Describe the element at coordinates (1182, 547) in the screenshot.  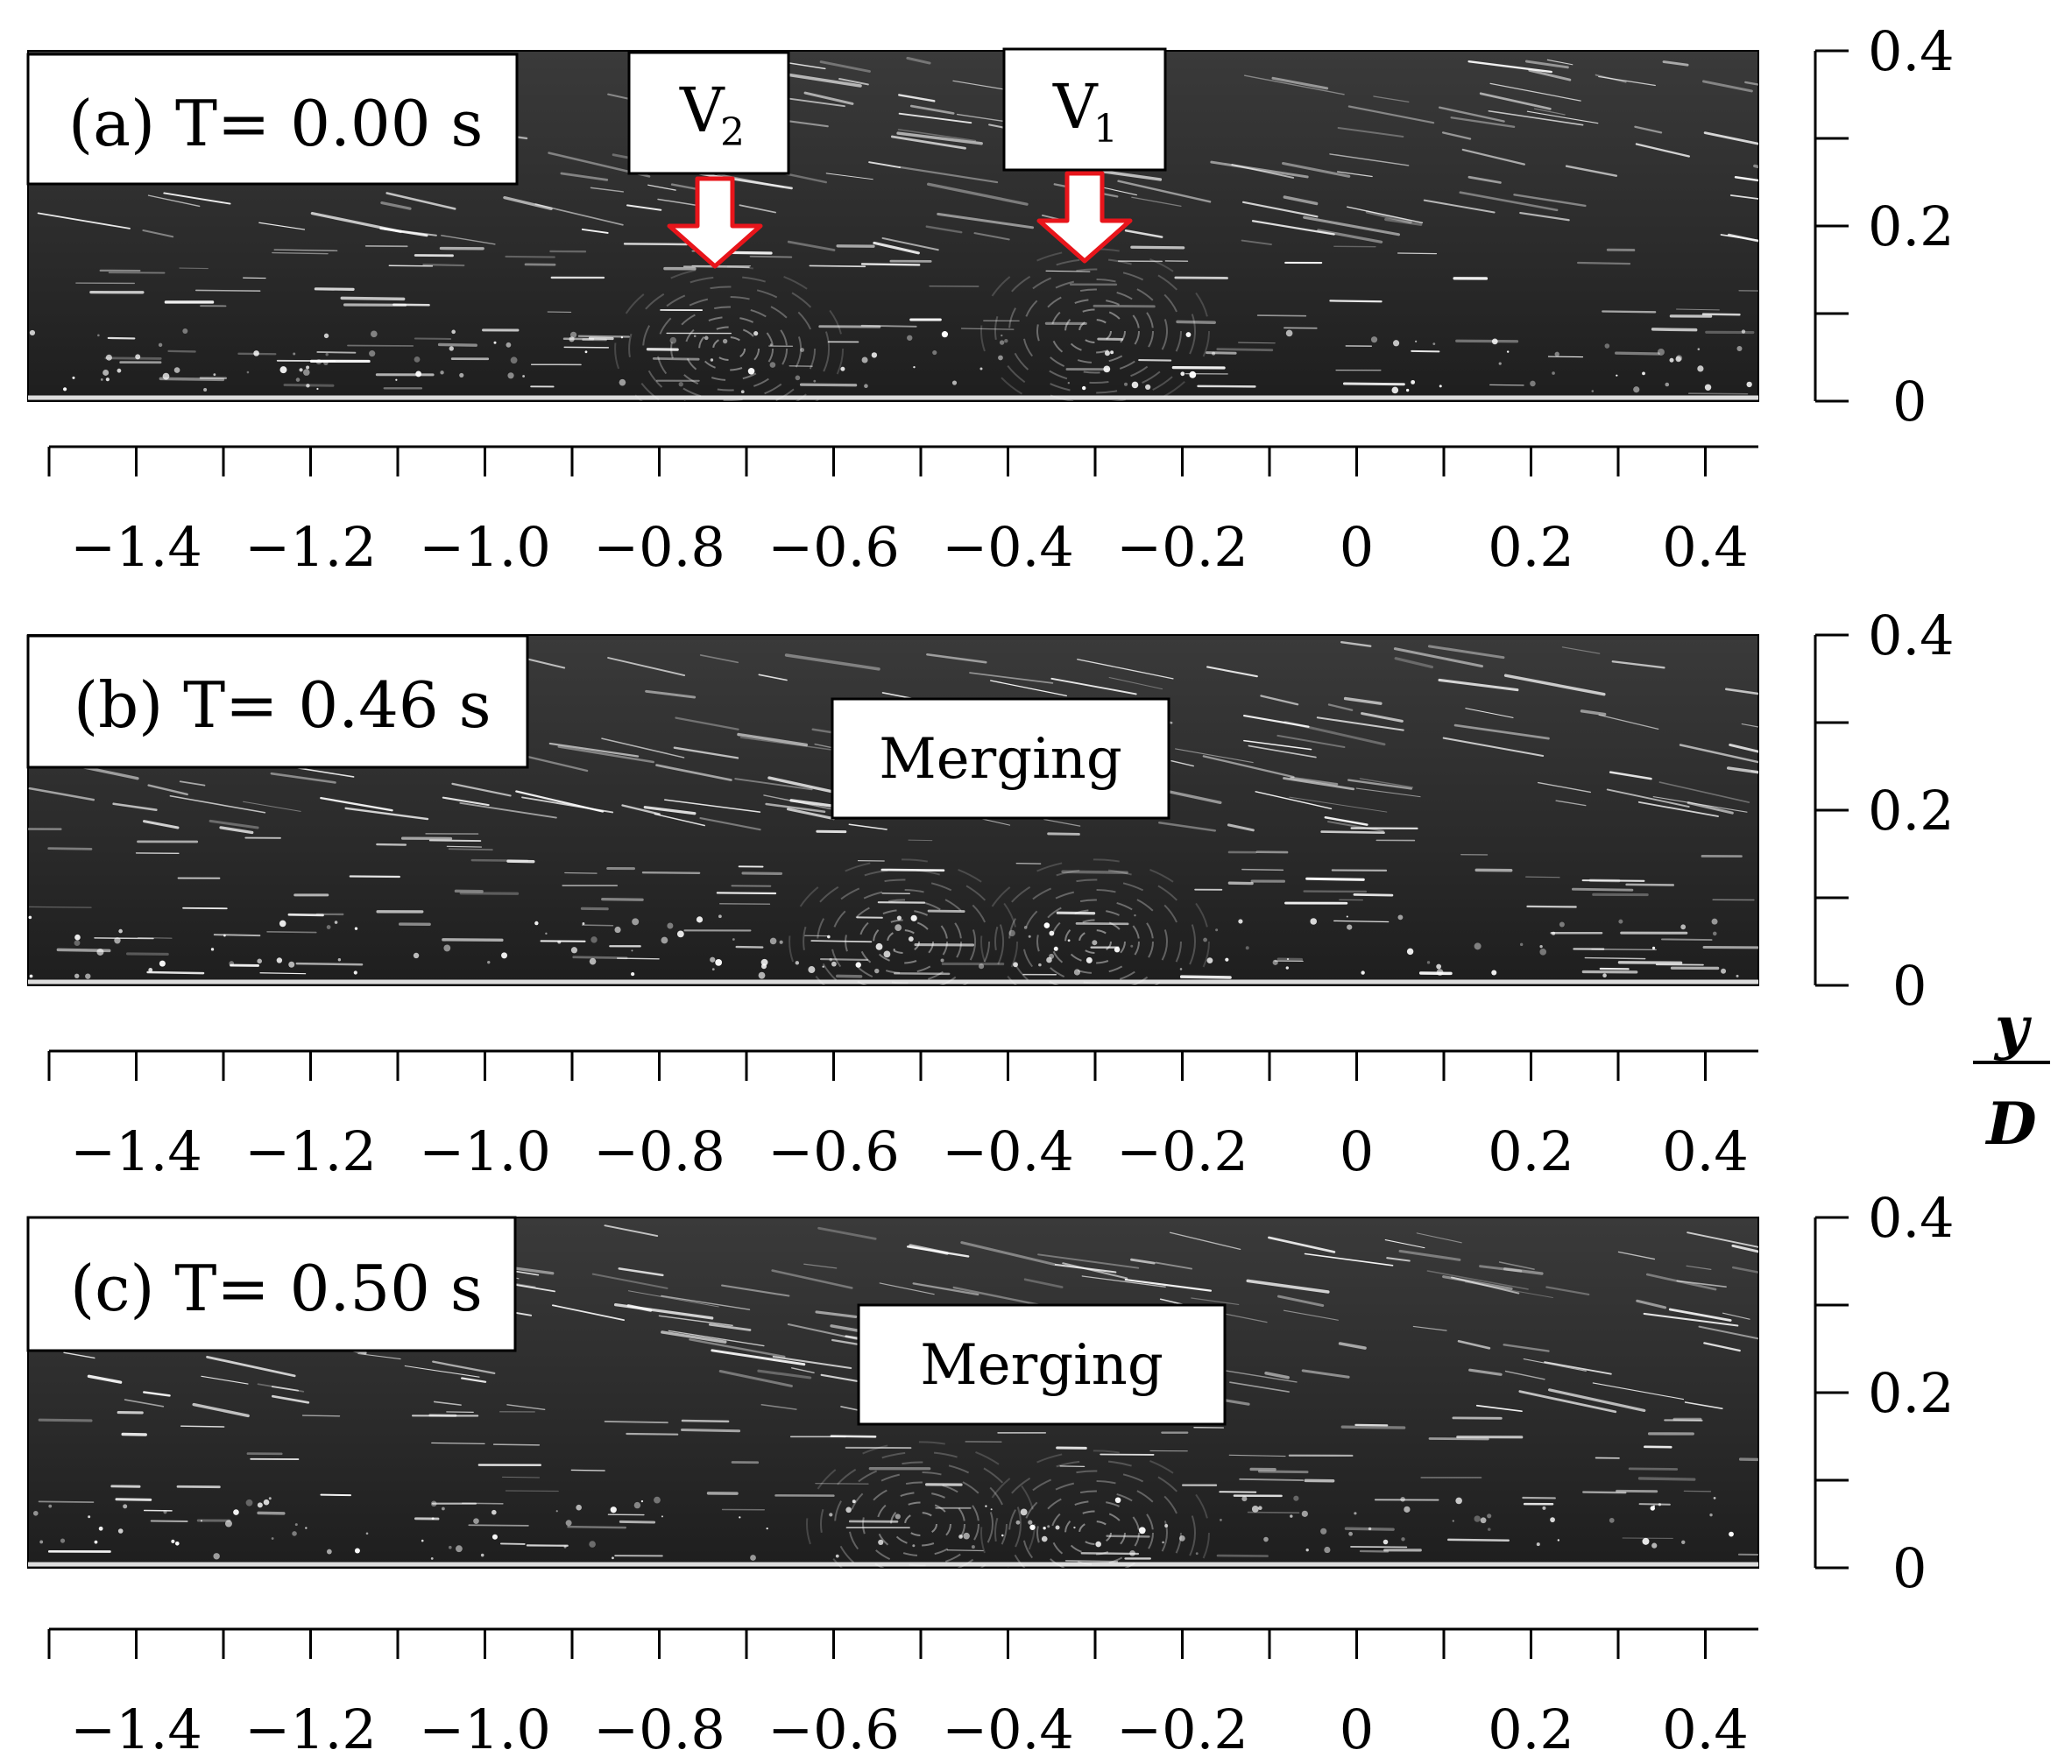
I see `x-tick-label: −0.2` at that location.